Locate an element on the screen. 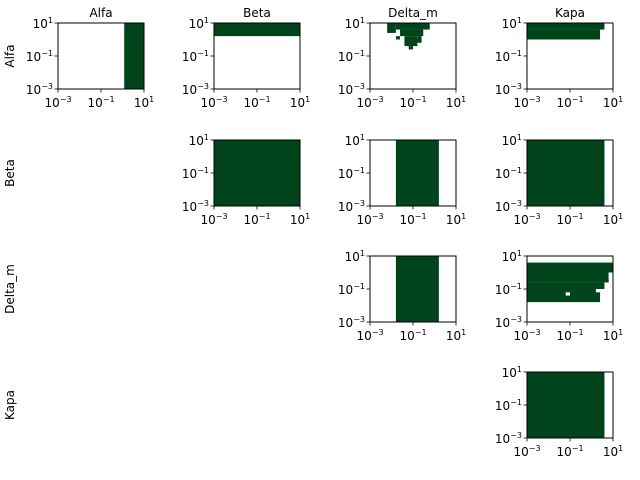  panel-beta-beta: 10−310−3 10⁻¹ 10⁻¹ 10¹ 10¹ is located at coordinates (246, 180).